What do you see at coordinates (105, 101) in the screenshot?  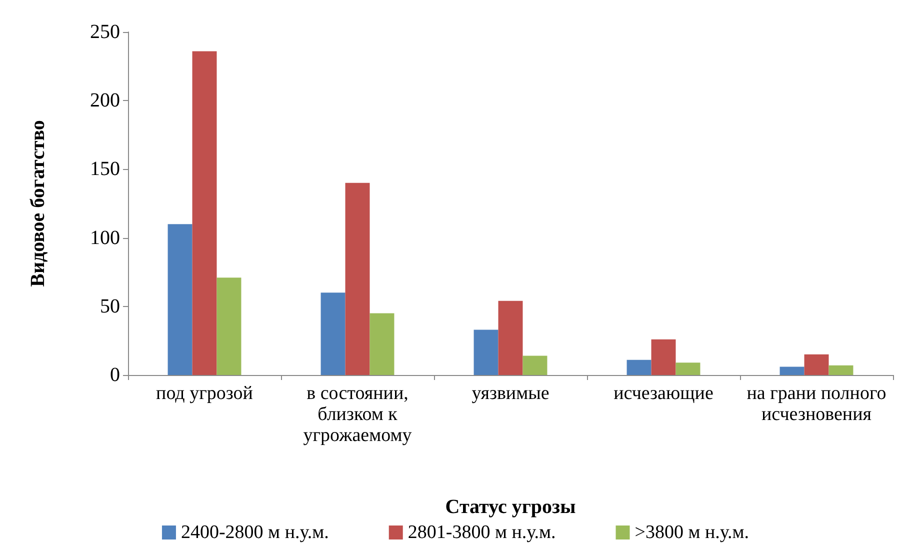 I see `y-tick-label: 200` at bounding box center [105, 101].